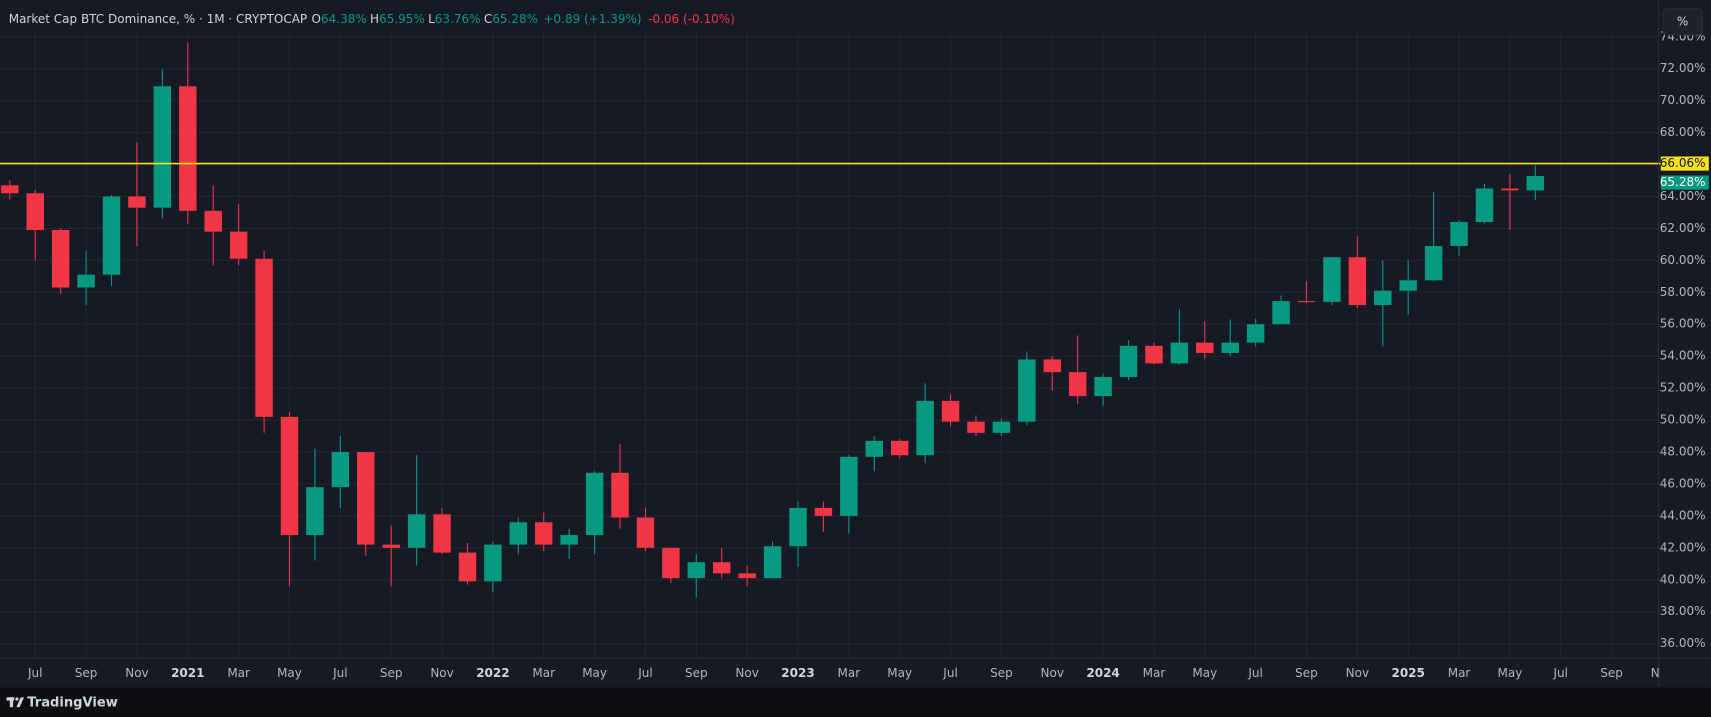 Image resolution: width=1711 pixels, height=717 pixels. What do you see at coordinates (1683, 452) in the screenshot?
I see `y-tick-label: 48.00%` at bounding box center [1683, 452].